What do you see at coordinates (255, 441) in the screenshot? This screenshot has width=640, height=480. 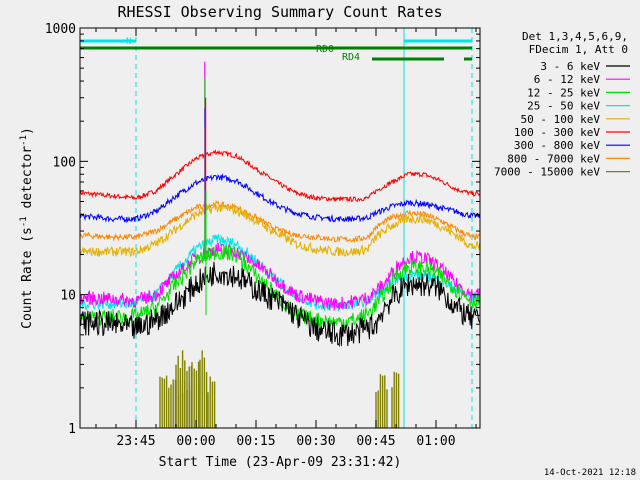 I see `x-tick-label: 00:15` at bounding box center [255, 441].